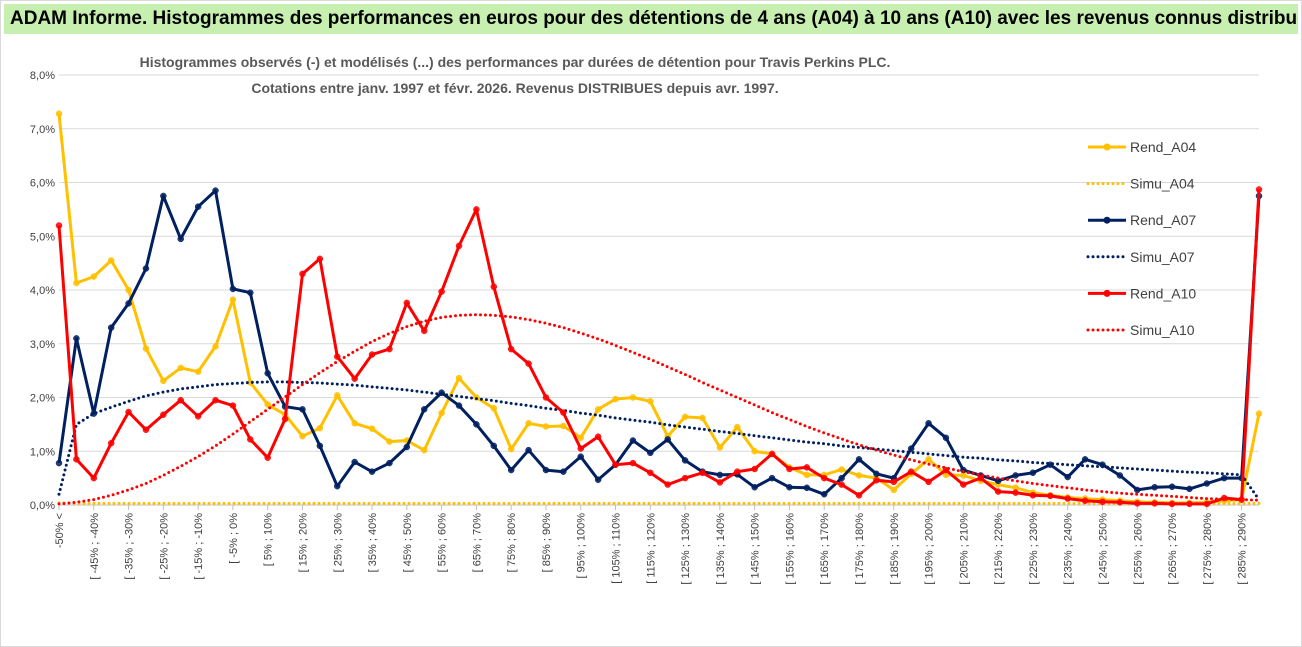 The image size is (1302, 647). I want to click on x-tick-label: [ 125% ; 130%, so click(686, 549).